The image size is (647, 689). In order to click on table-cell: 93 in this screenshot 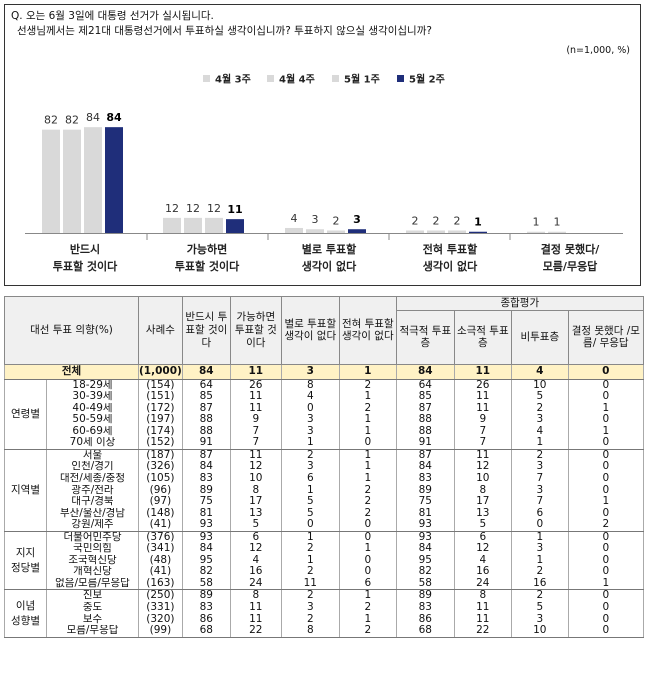, I will do `click(206, 525)`.